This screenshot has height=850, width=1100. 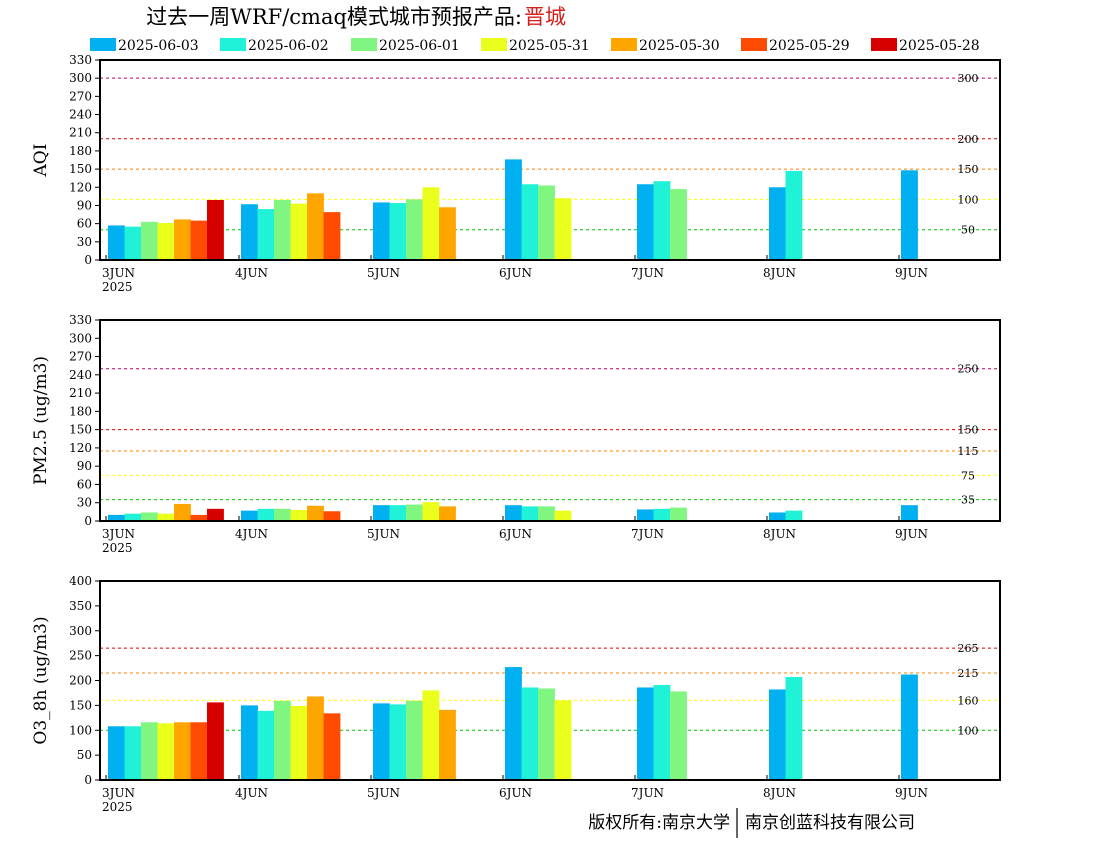 I want to click on y-tick-label: 300, so click(x=80, y=631).